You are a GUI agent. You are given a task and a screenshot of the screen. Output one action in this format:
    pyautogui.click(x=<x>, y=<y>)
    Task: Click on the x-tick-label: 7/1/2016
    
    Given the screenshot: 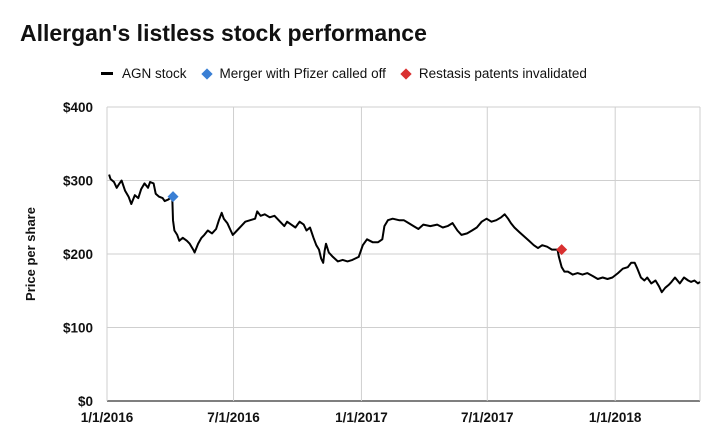 What is the action you would take?
    pyautogui.click(x=233, y=417)
    